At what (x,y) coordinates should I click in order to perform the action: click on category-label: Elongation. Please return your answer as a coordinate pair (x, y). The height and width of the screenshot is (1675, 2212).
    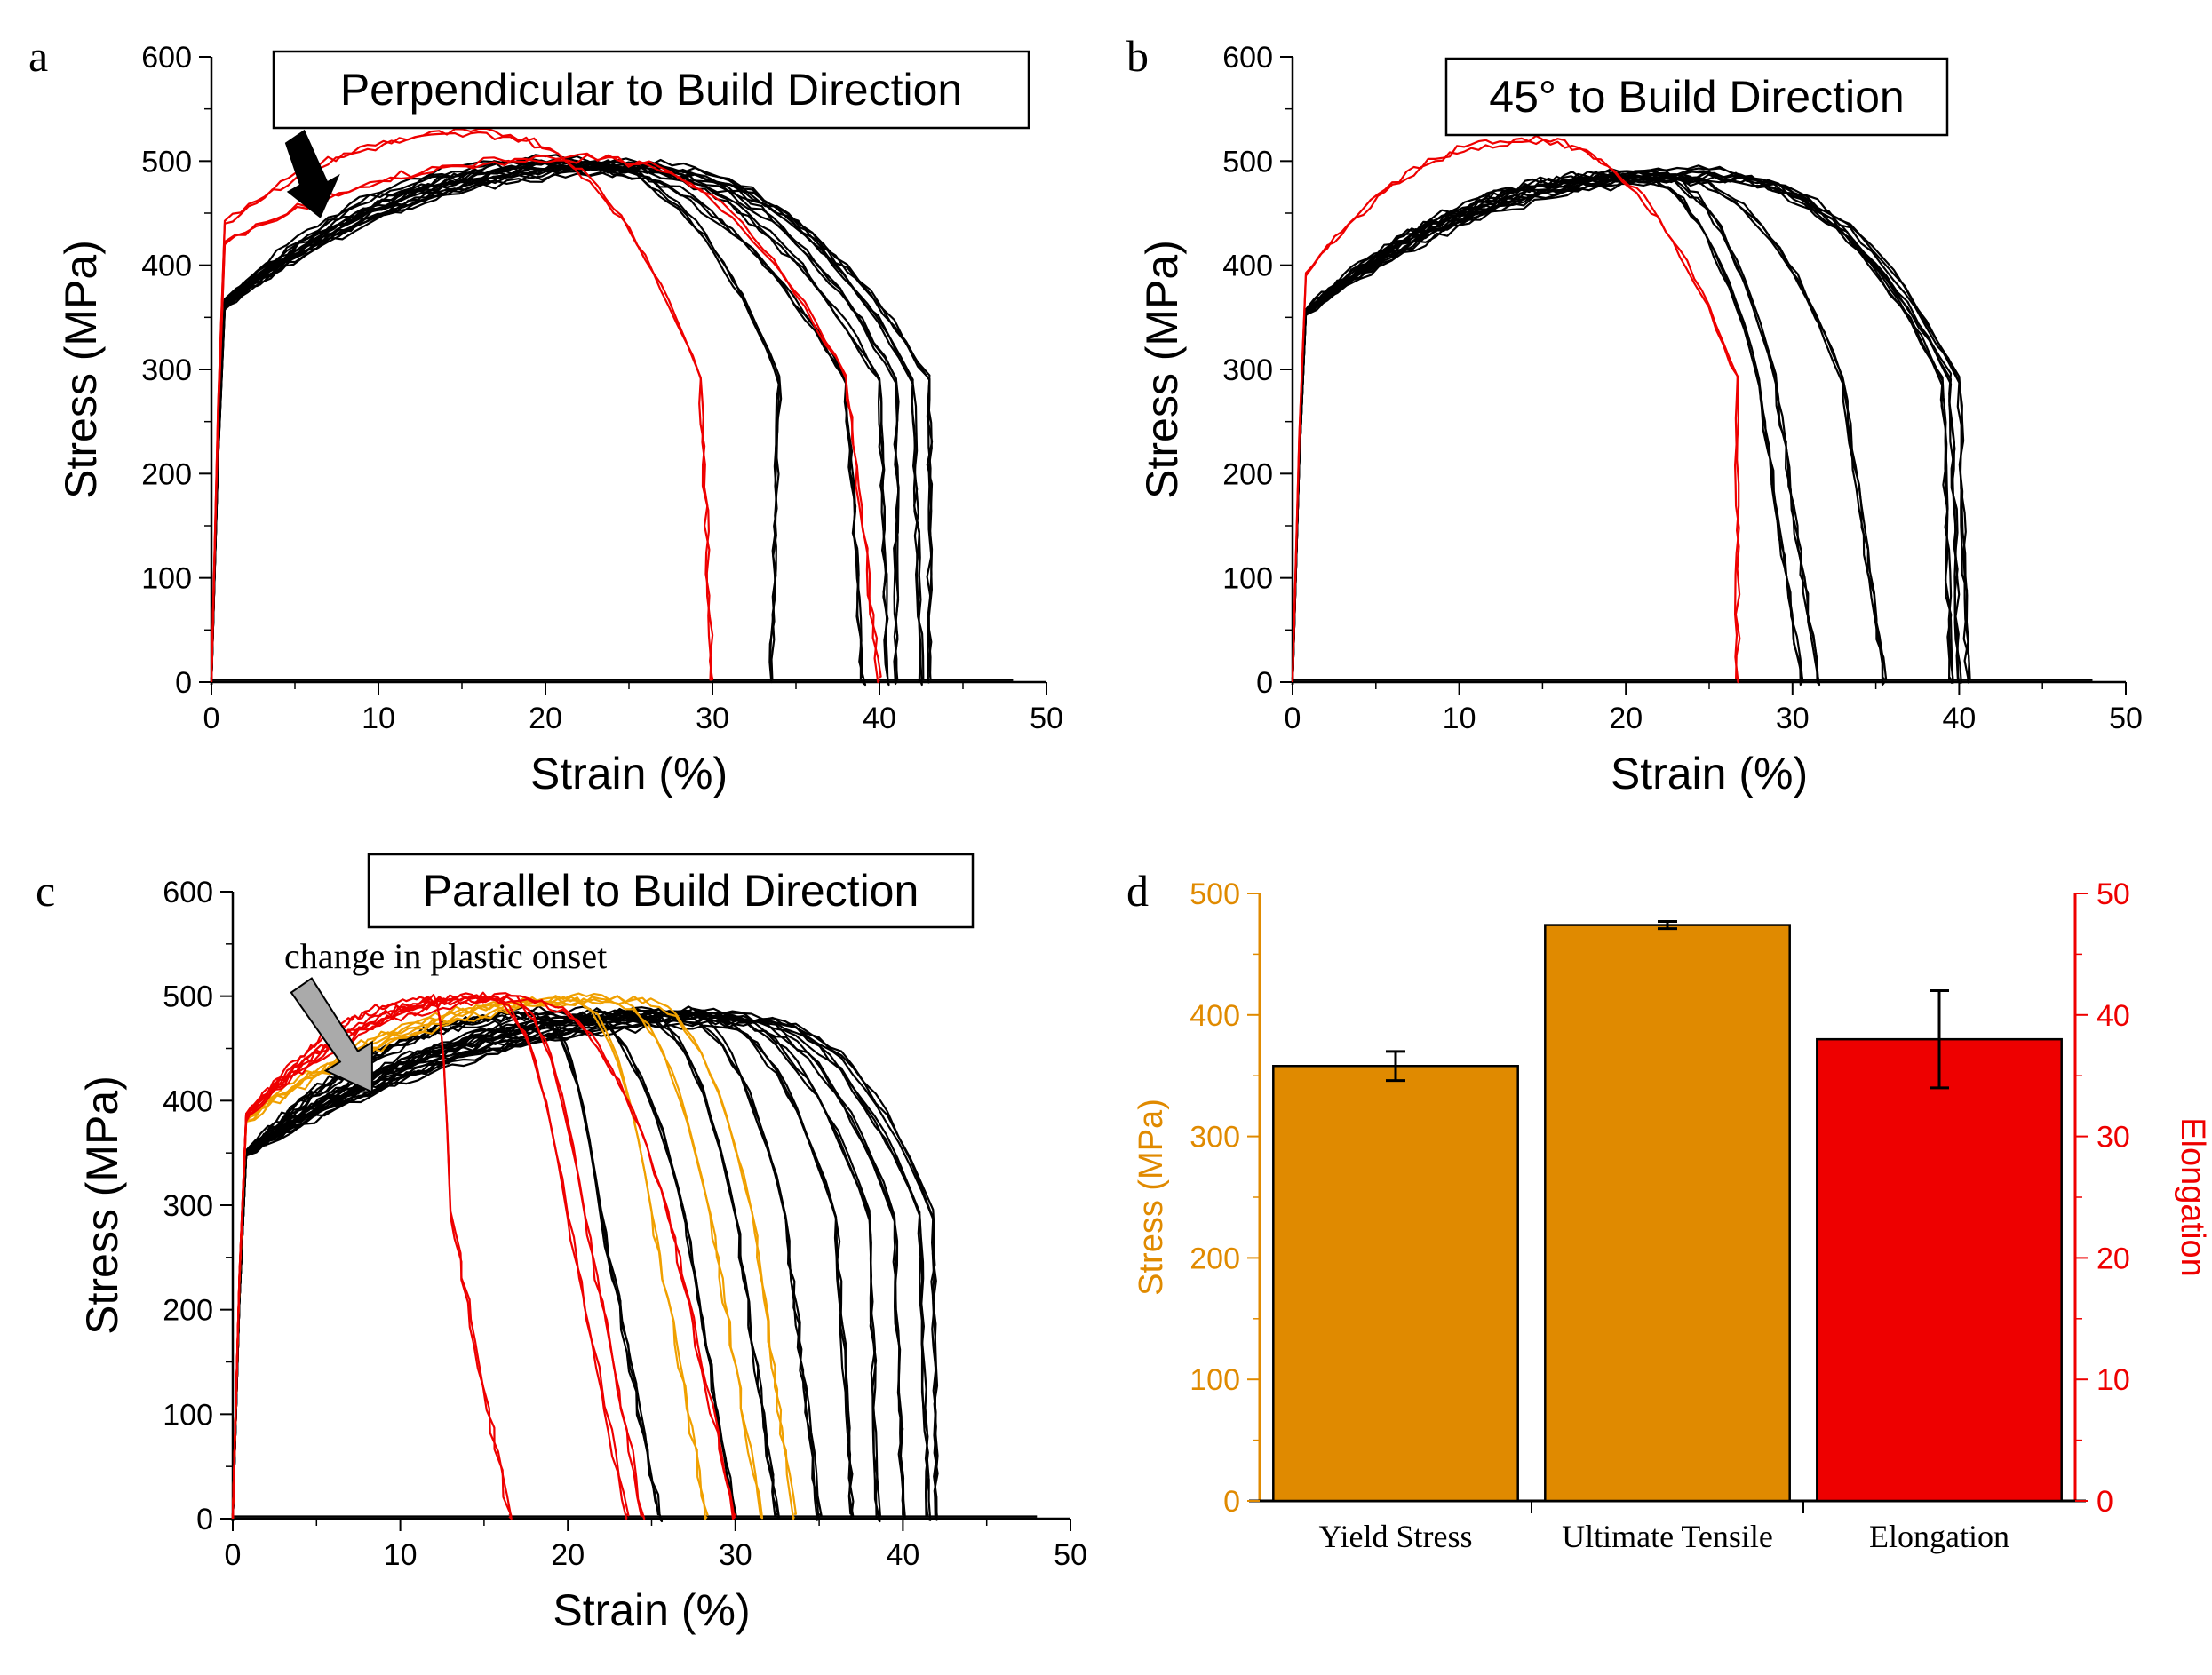
    Looking at the image, I should click on (1939, 1536).